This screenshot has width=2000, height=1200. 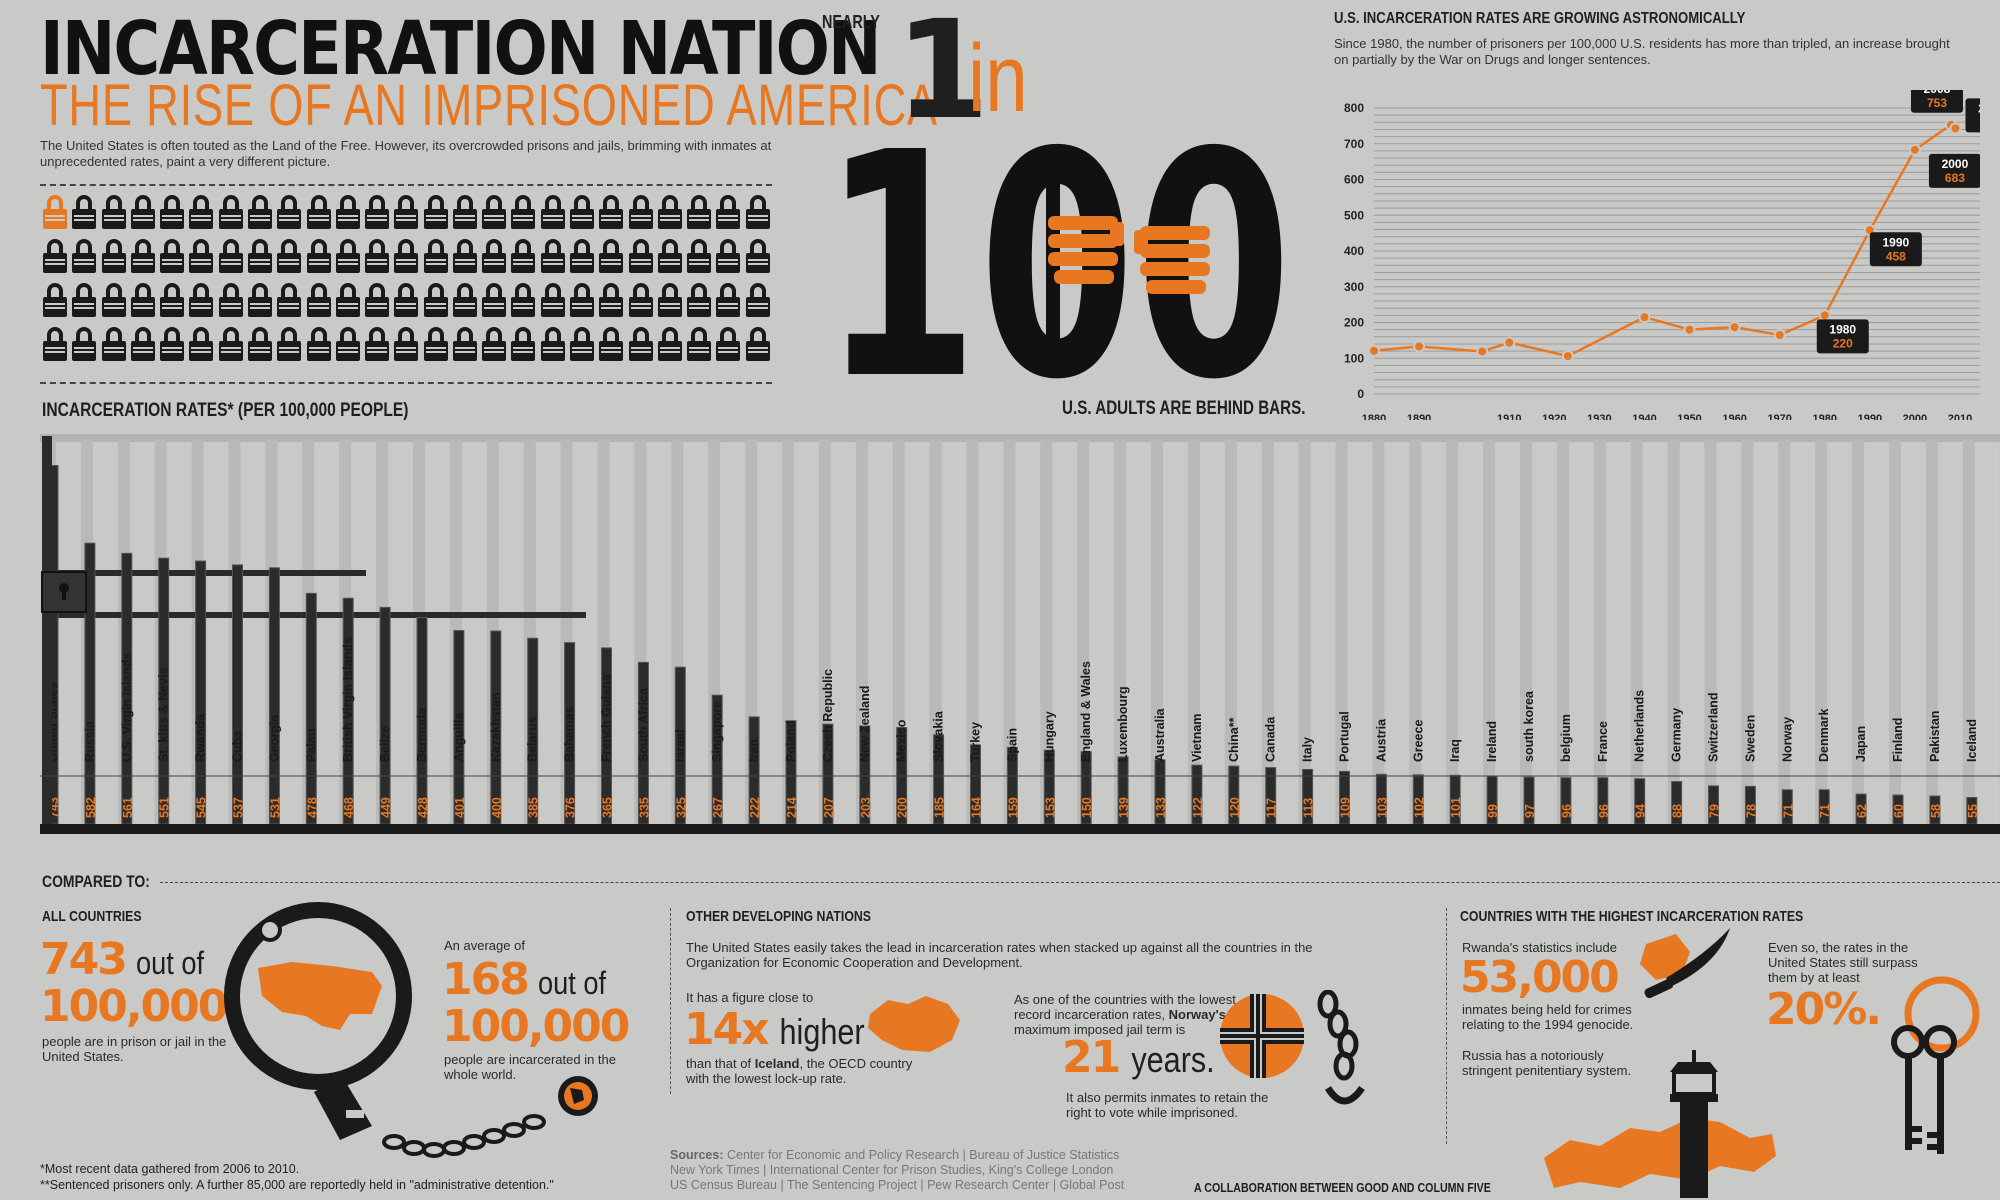 I want to click on y-tick-label: 0, so click(x=1360, y=394).